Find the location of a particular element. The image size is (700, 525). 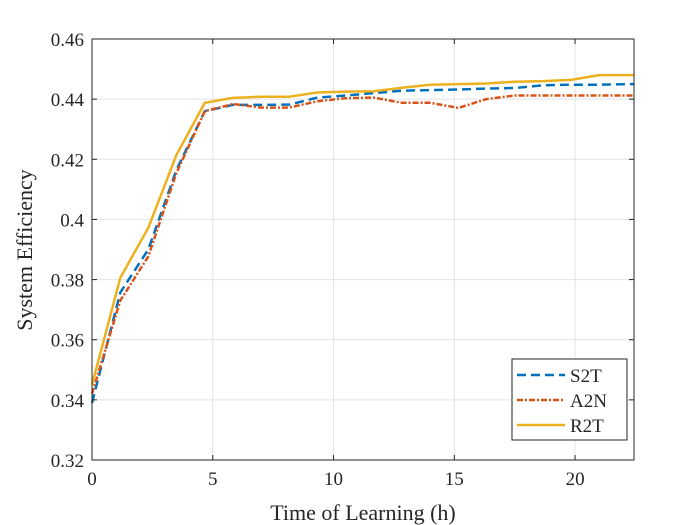

y-tick-label: 0.42 is located at coordinates (67, 160).